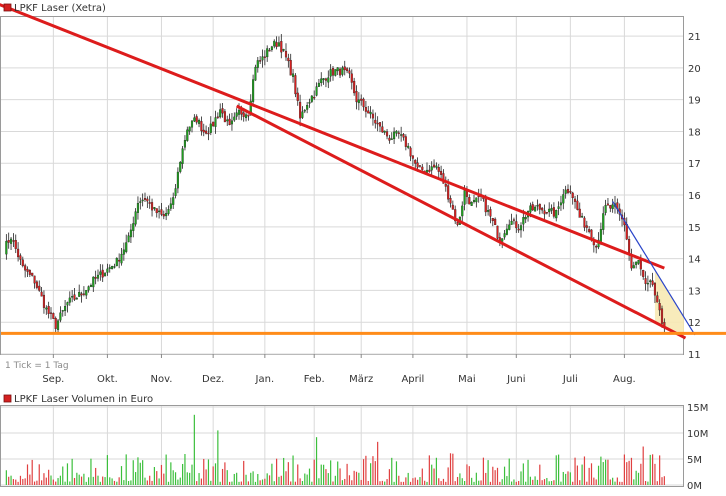  I want to click on price-tick-label: 16, so click(694, 196).